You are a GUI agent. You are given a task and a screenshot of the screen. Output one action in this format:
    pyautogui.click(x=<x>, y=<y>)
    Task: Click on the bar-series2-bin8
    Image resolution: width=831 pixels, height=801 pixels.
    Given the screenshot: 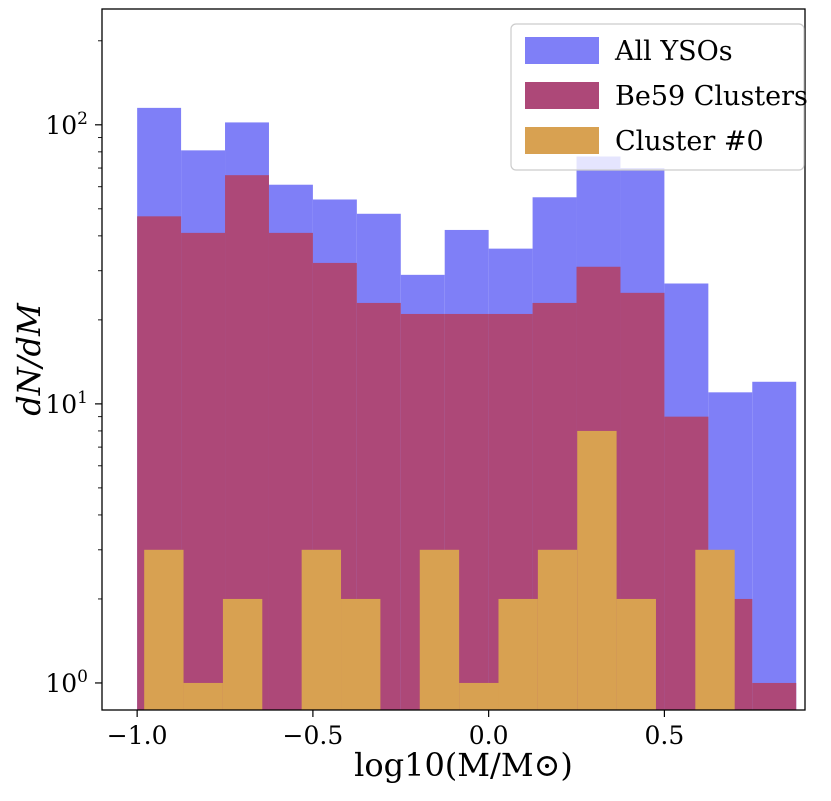 What is the action you would take?
    pyautogui.click(x=479, y=696)
    